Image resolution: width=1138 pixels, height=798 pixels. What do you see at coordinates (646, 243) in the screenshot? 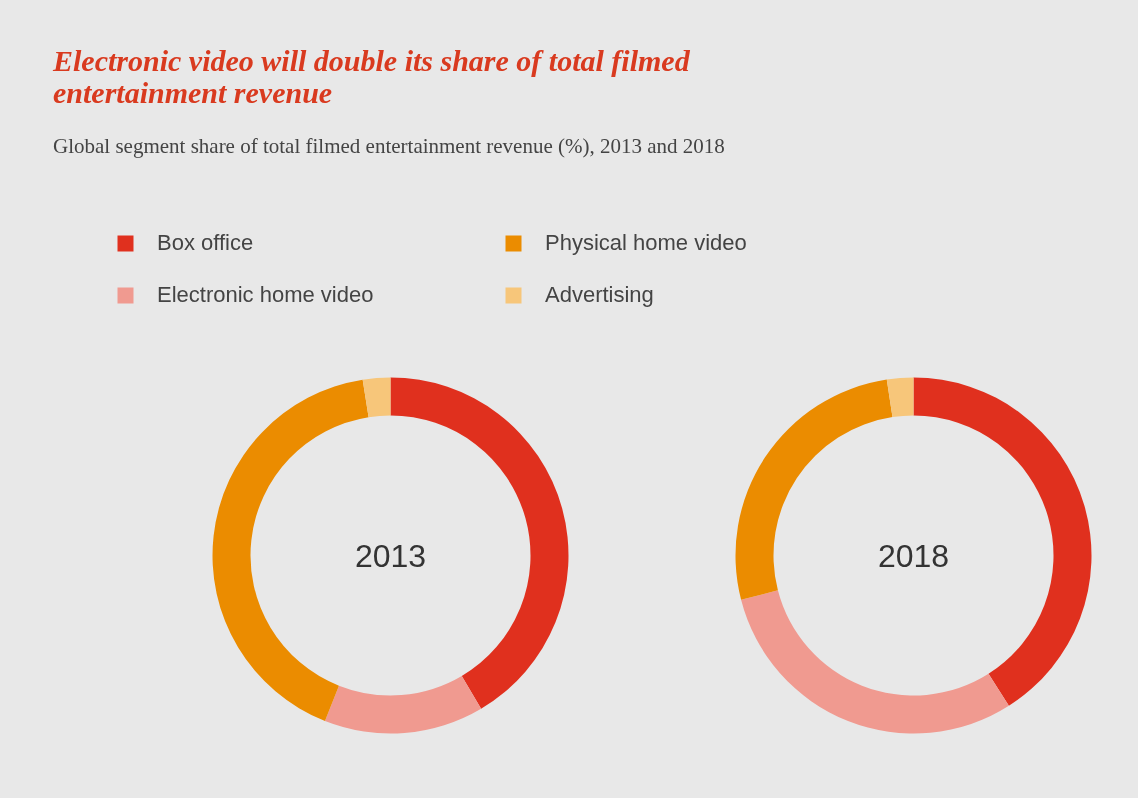
I see `legend-label: Physical home video` at bounding box center [646, 243].